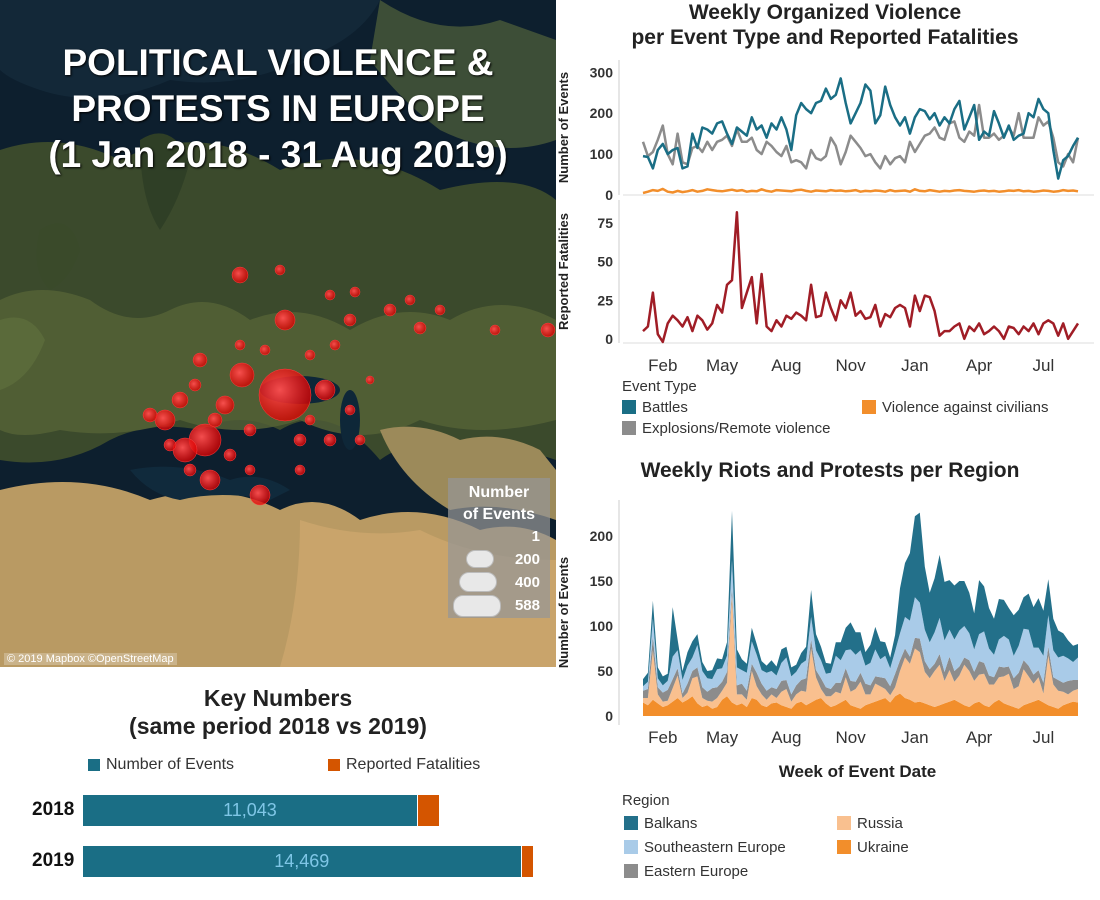 This screenshot has height=900, width=1100. I want to click on map-title-line: PROTESTS IN EUROPE, so click(278, 108).